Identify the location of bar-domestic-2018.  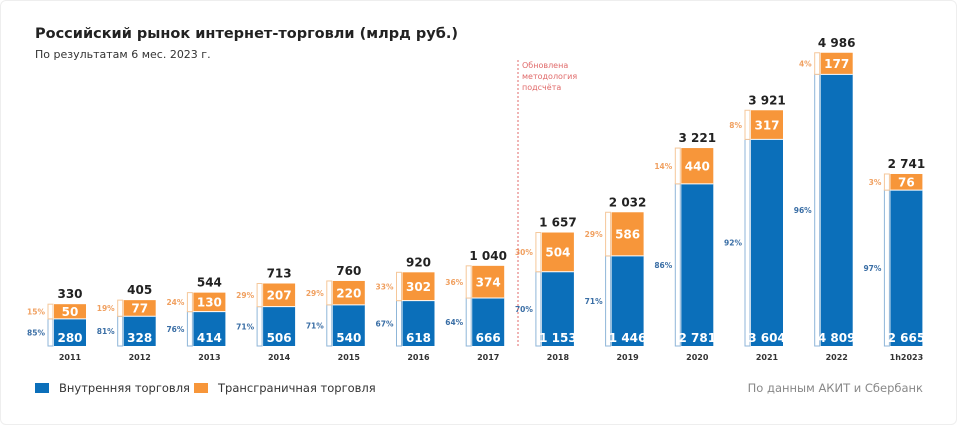
(557, 308).